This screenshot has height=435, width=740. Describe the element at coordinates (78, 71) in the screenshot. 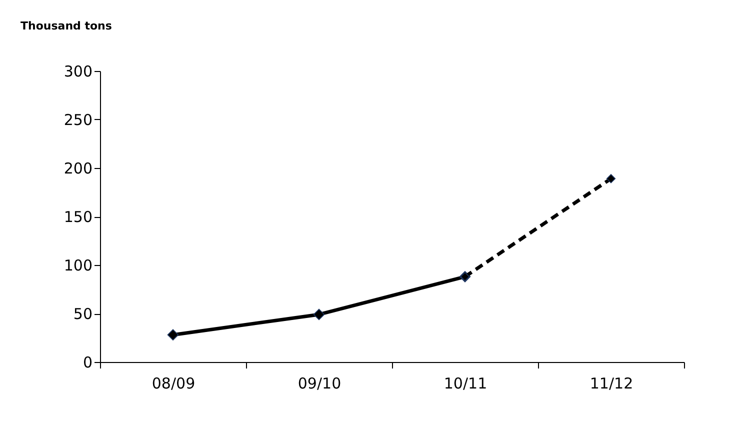

I see `y-tick-label: 300` at that location.